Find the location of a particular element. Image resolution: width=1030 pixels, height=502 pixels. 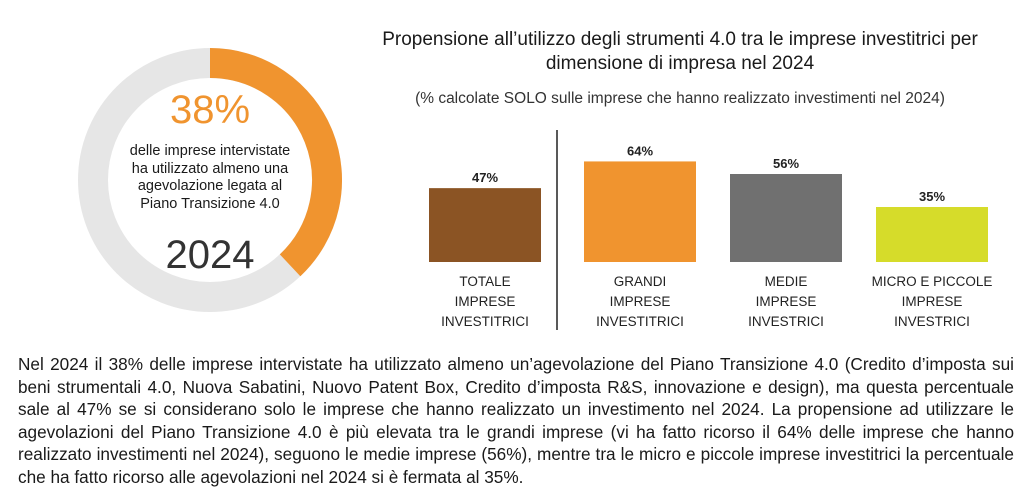

bar-group: 64% GRANDI IMPRESE INVESTITRICI is located at coordinates (640, 236).